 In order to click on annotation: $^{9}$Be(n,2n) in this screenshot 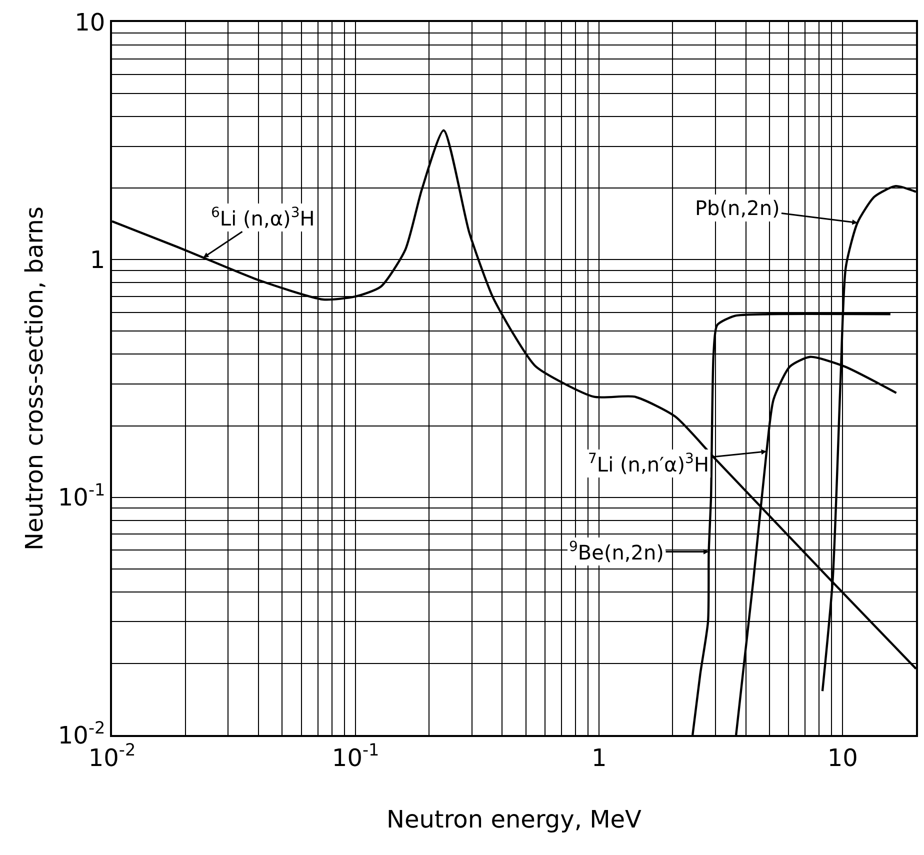, I will do `click(616, 551)`.